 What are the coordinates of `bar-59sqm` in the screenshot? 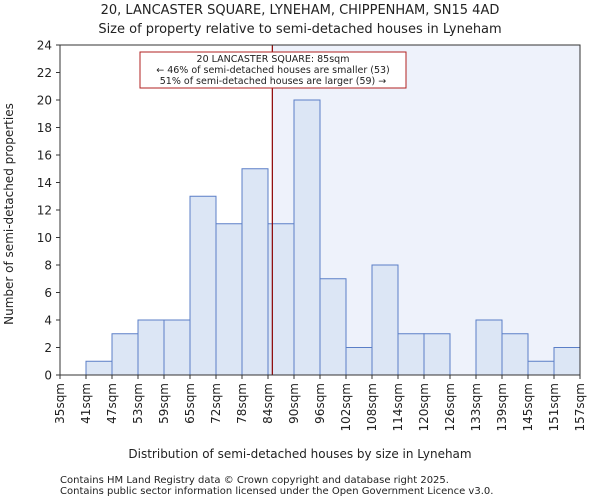 It's located at (177, 347).